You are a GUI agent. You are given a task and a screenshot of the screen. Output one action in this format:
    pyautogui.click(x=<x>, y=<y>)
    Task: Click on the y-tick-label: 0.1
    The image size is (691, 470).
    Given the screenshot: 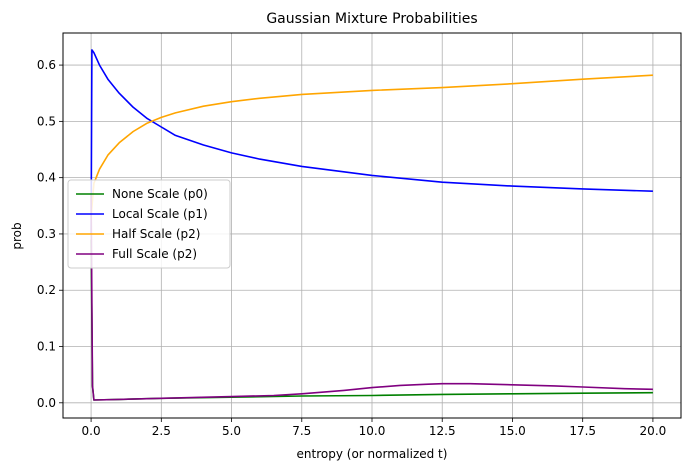 What is the action you would take?
    pyautogui.click(x=46, y=347)
    